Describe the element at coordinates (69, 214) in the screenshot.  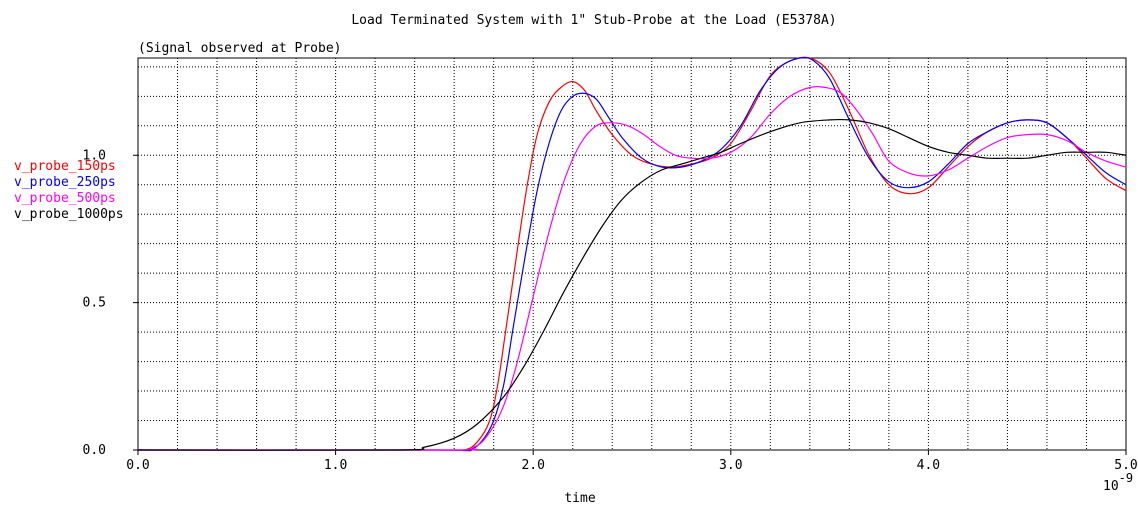
I see `legend-entry-v-probe-1000ps: v_probe_1000ps` at that location.